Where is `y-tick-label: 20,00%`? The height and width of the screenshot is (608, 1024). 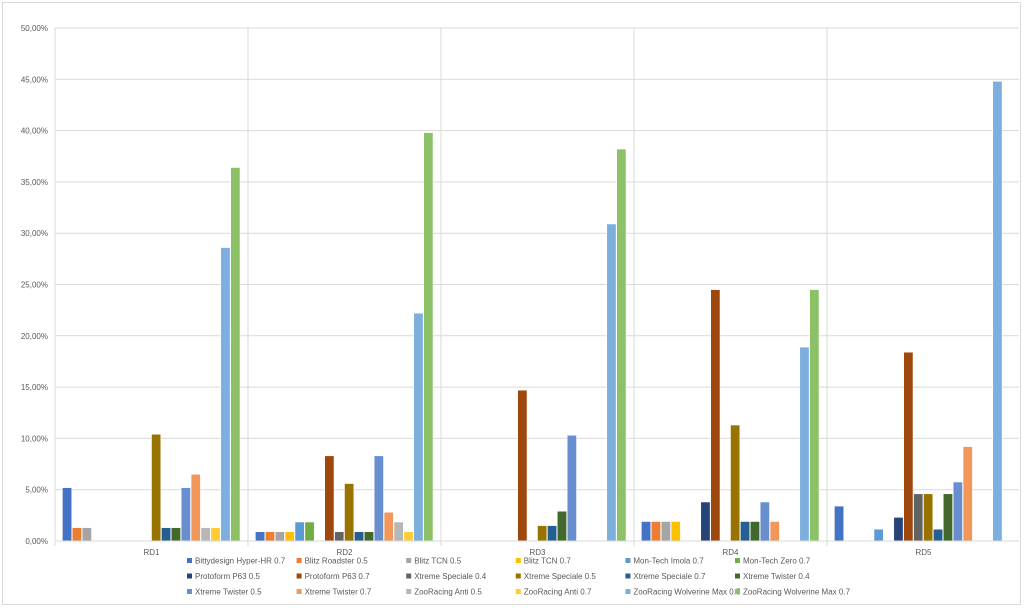 y-tick-label: 20,00% is located at coordinates (34, 336).